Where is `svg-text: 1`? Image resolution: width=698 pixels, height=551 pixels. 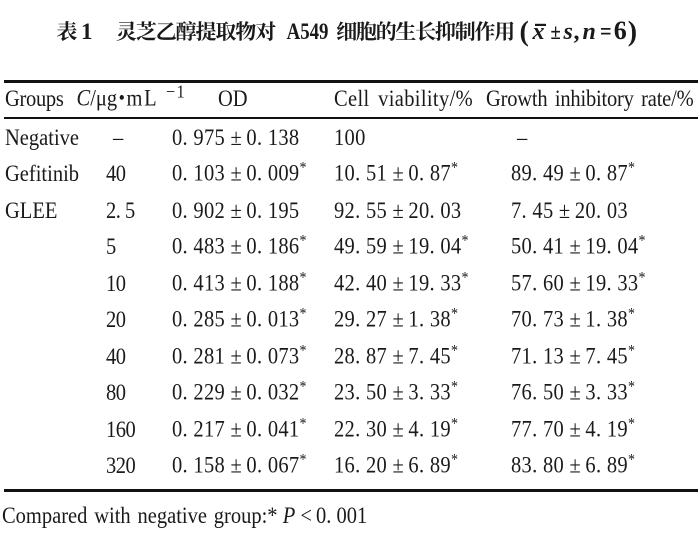 svg-text: 1 is located at coordinates (87, 31).